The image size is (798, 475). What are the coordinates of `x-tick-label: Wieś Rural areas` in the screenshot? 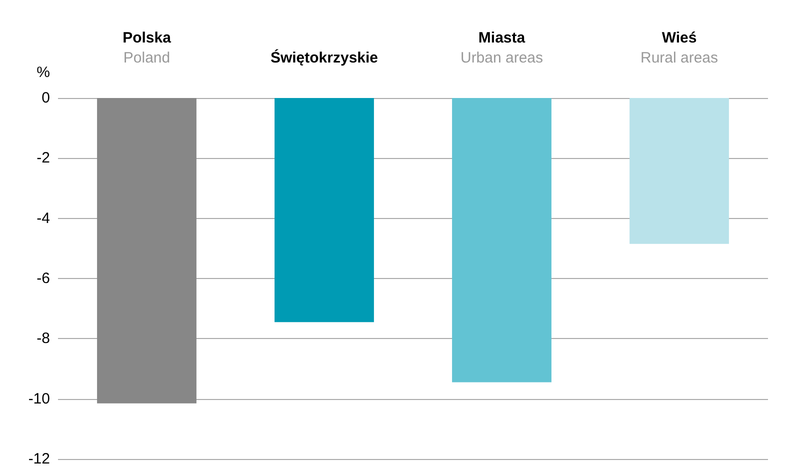 It's located at (679, 48).